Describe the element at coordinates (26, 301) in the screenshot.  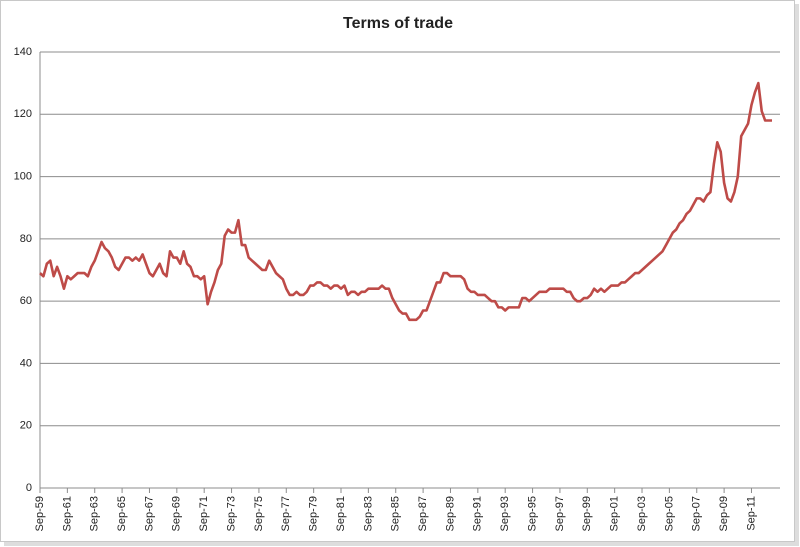
I see `y-tick-label: 60` at that location.